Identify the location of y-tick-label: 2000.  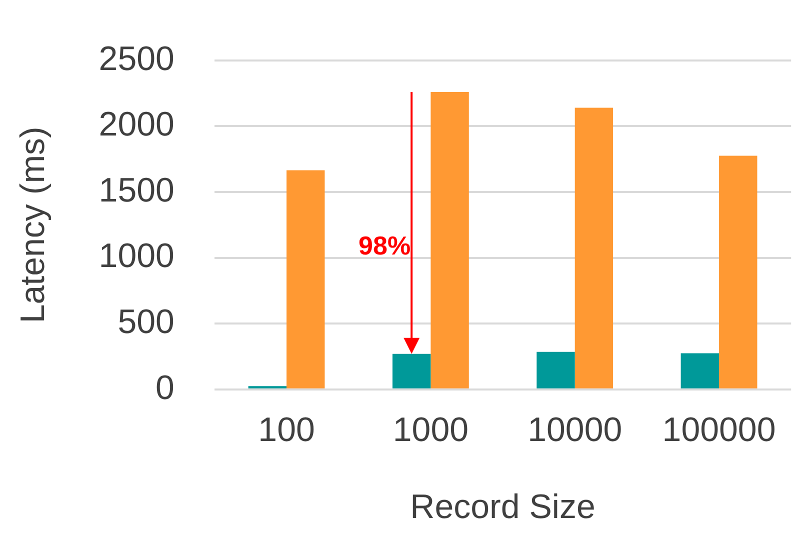
(136, 125).